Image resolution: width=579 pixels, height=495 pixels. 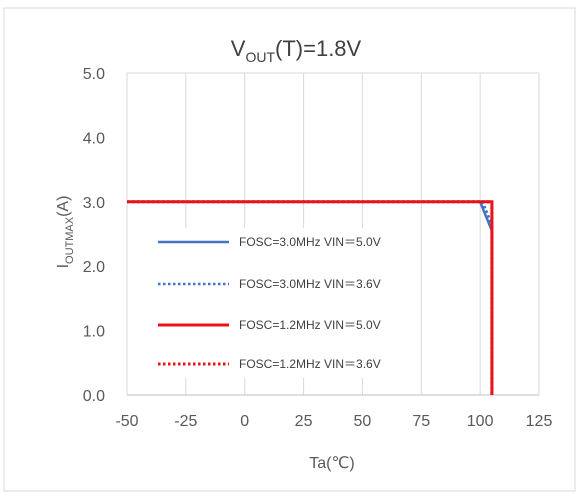 What do you see at coordinates (480, 421) in the screenshot?
I see `x-tick-label: 100` at bounding box center [480, 421].